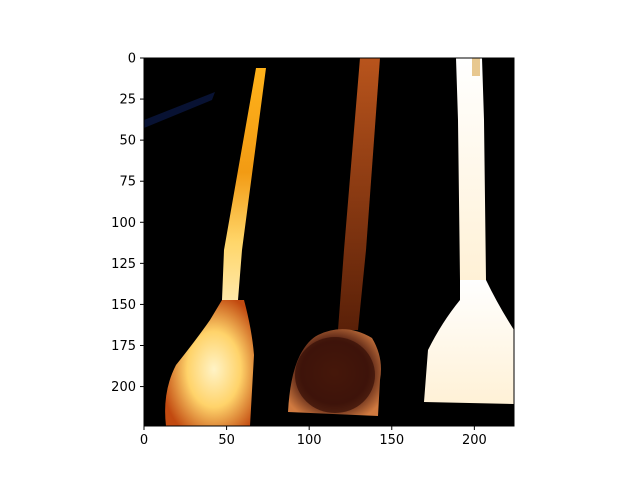 The height and width of the screenshot is (480, 640). What do you see at coordinates (123, 305) in the screenshot?
I see `y-tick-label: 150` at bounding box center [123, 305].